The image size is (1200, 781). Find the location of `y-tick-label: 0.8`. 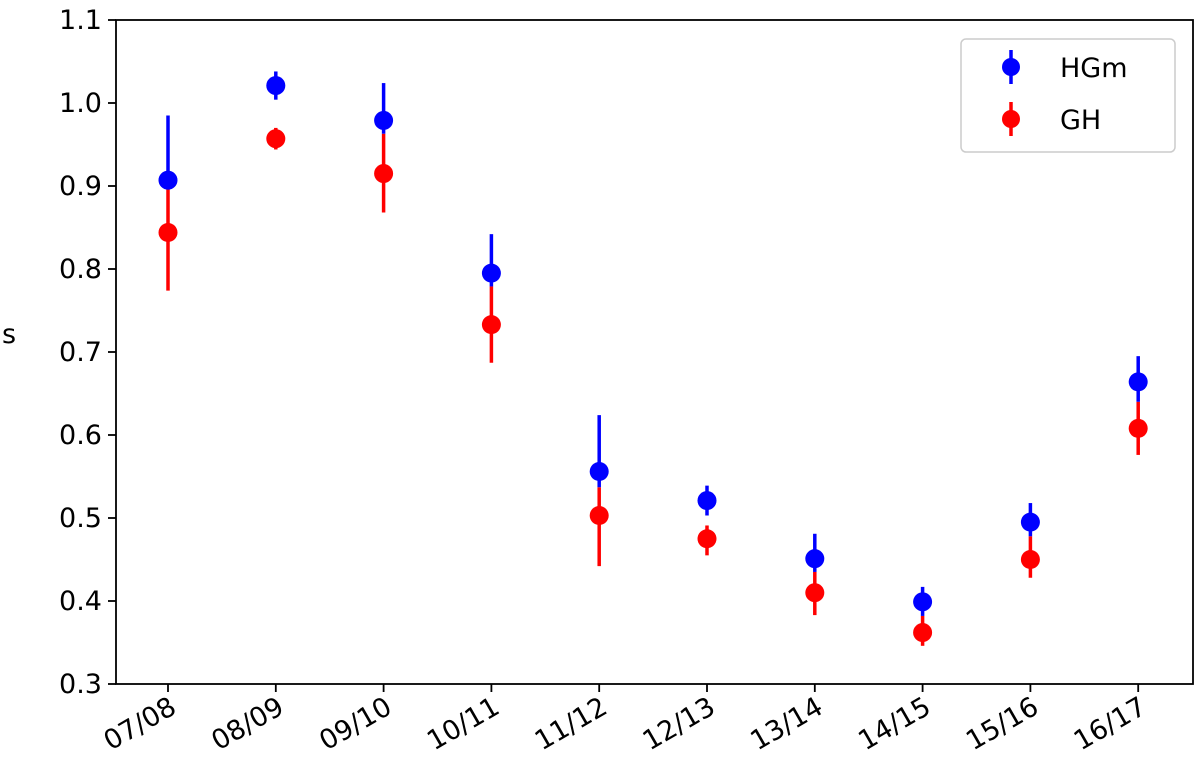

y-tick-label: 0.8 is located at coordinates (80, 269).